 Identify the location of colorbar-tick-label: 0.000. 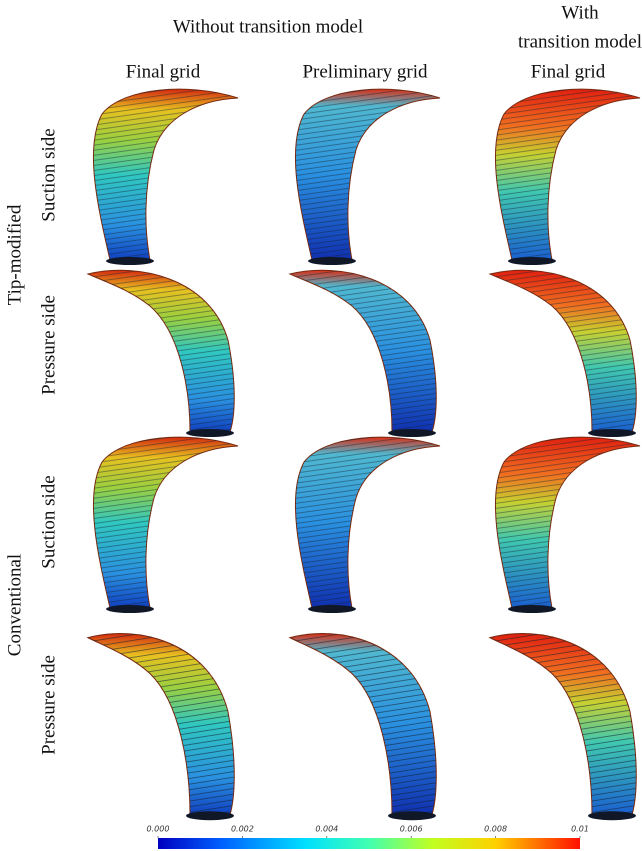
(158, 829).